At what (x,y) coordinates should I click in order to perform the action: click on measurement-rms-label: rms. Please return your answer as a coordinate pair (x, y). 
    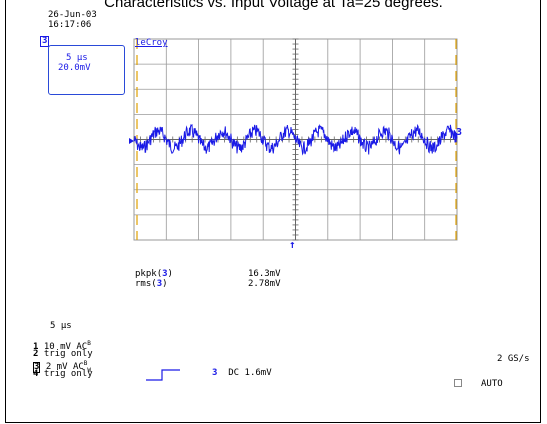
    Looking at the image, I should click on (143, 284).